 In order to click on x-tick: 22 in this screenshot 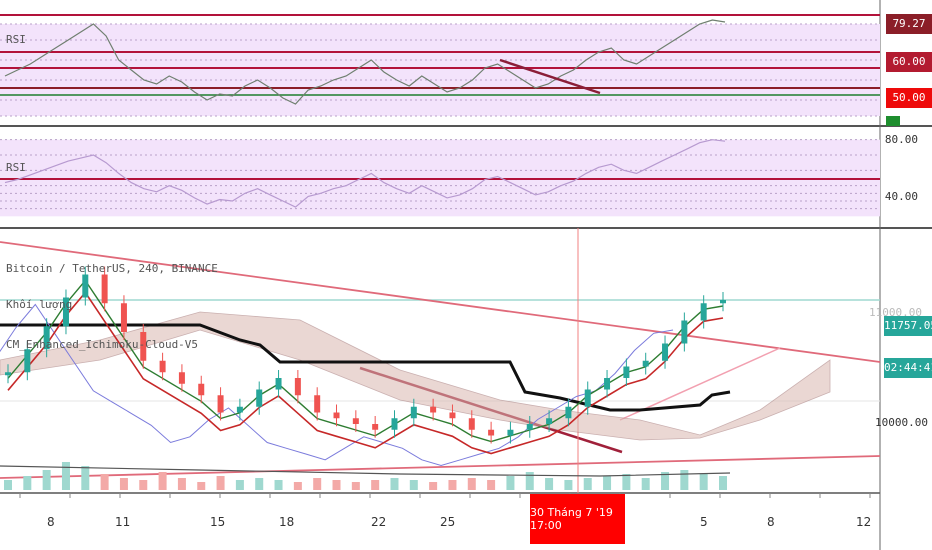, I will do `click(379, 522)`.